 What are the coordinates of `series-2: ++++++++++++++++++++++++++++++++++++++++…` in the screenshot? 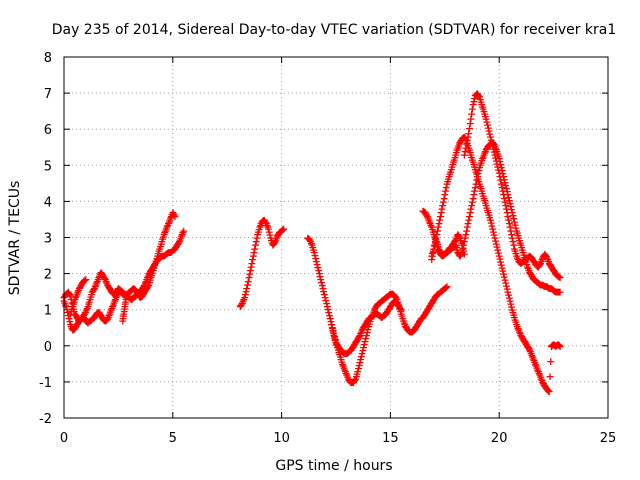 It's located at (123, 280).